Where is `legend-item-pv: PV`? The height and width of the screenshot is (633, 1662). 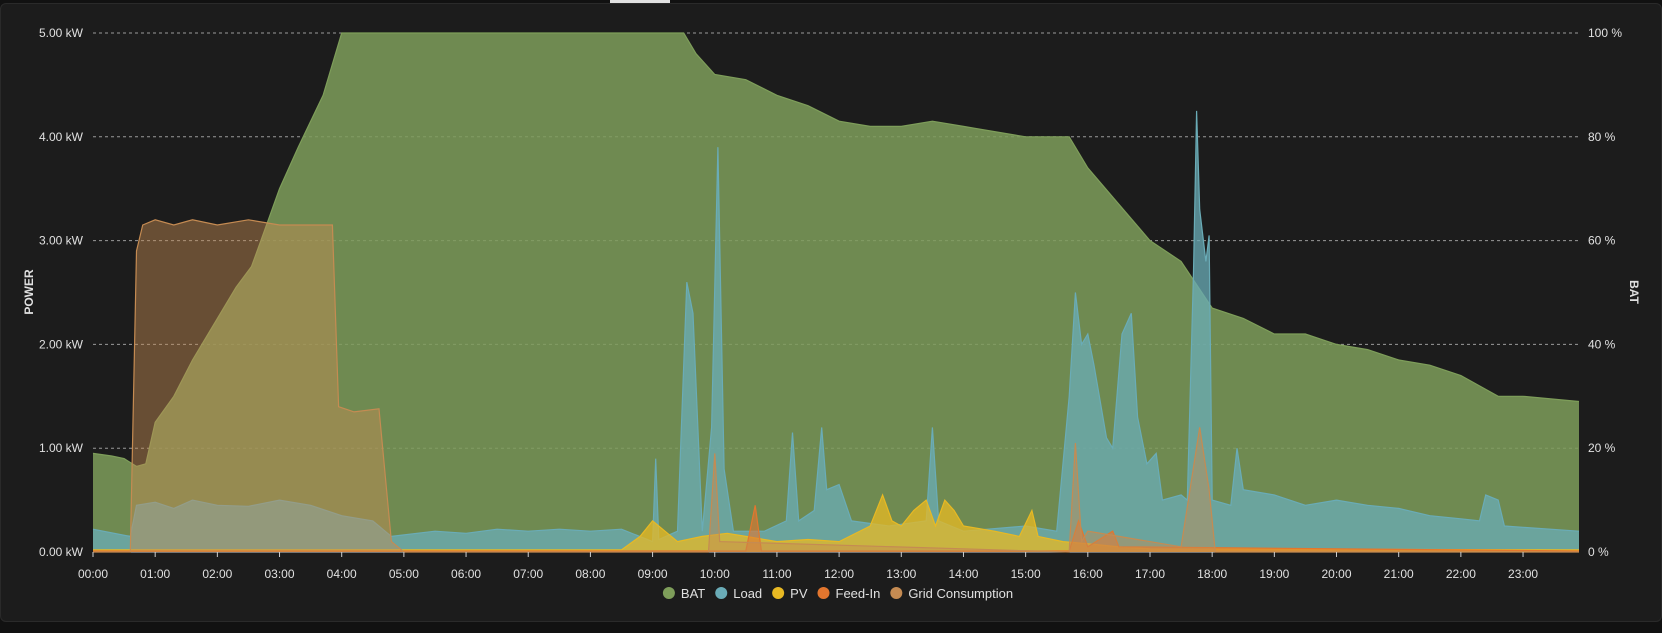
legend-item-pv: PV is located at coordinates (790, 593).